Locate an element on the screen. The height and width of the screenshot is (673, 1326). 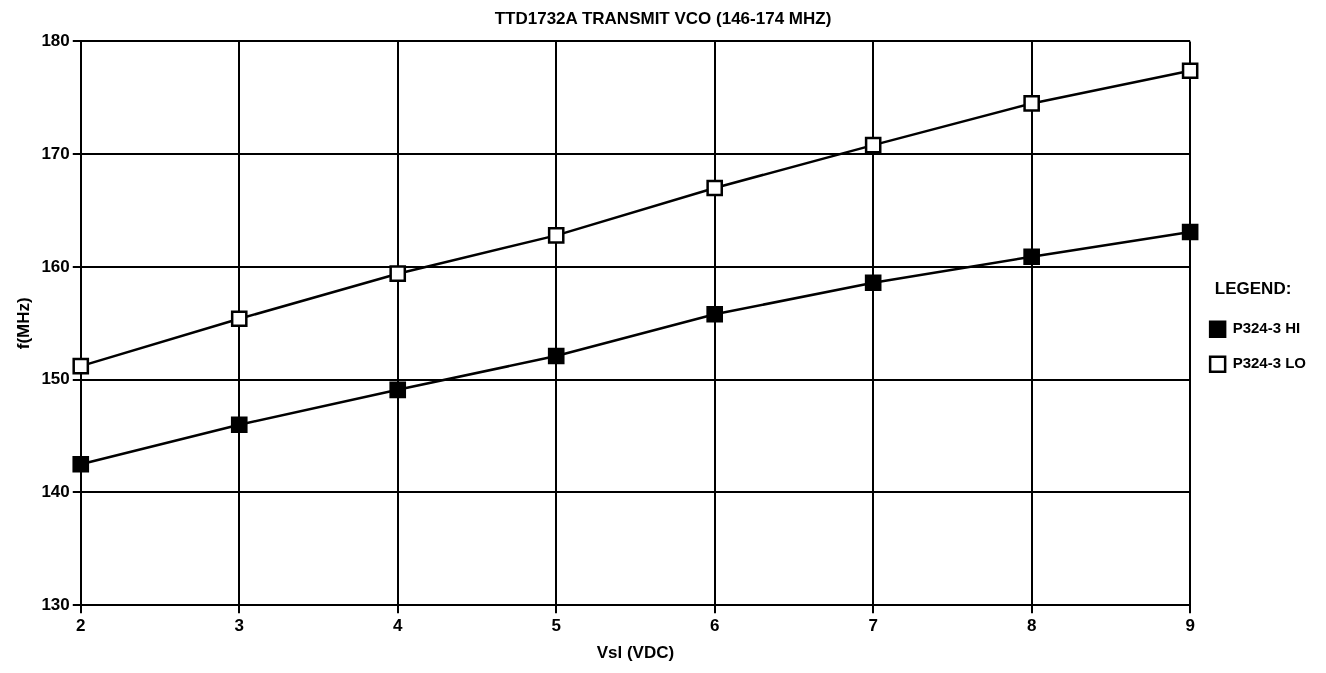
y-tick-label: 140 is located at coordinates (55, 492).